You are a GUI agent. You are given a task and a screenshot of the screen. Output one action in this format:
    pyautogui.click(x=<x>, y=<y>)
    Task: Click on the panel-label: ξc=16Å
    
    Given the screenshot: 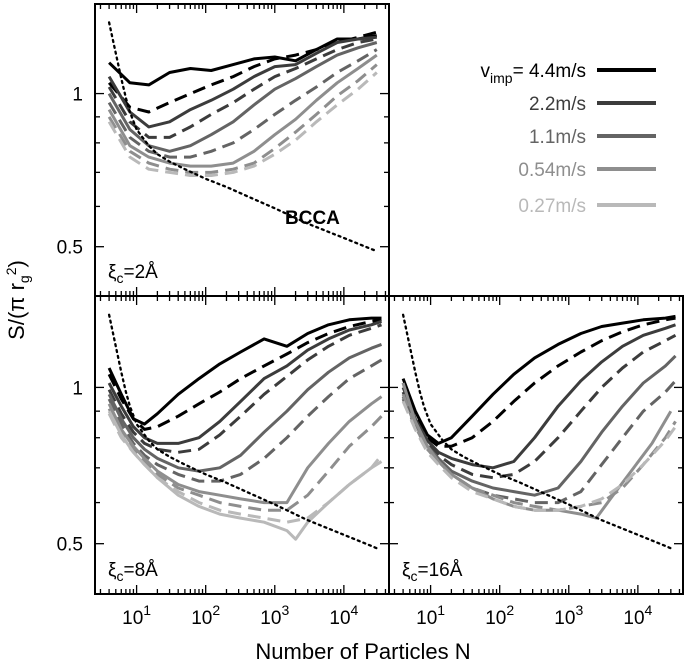 What is the action you would take?
    pyautogui.click(x=432, y=572)
    